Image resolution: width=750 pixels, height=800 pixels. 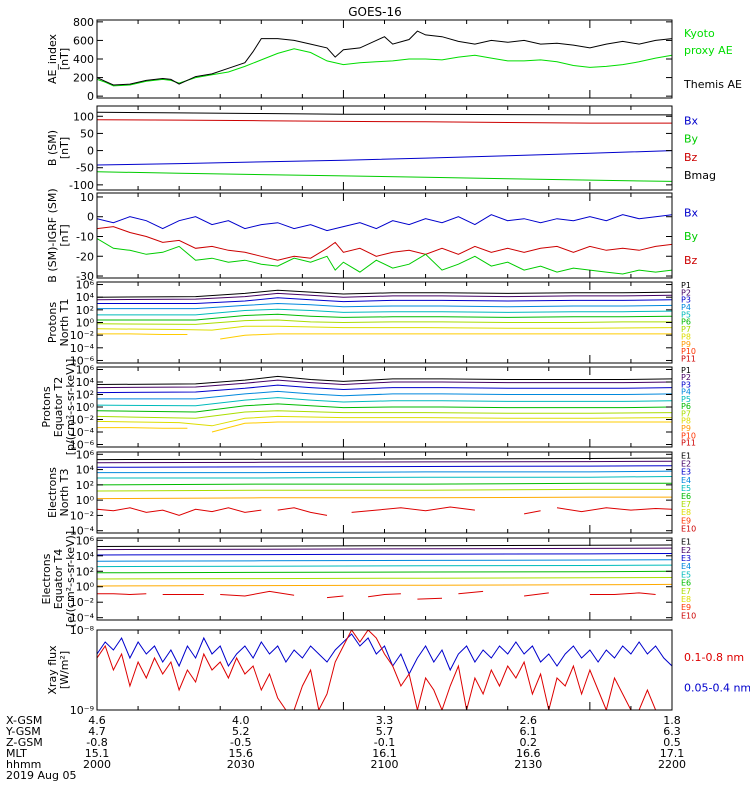 I want to click on panel-series-group, so click(x=384, y=486).